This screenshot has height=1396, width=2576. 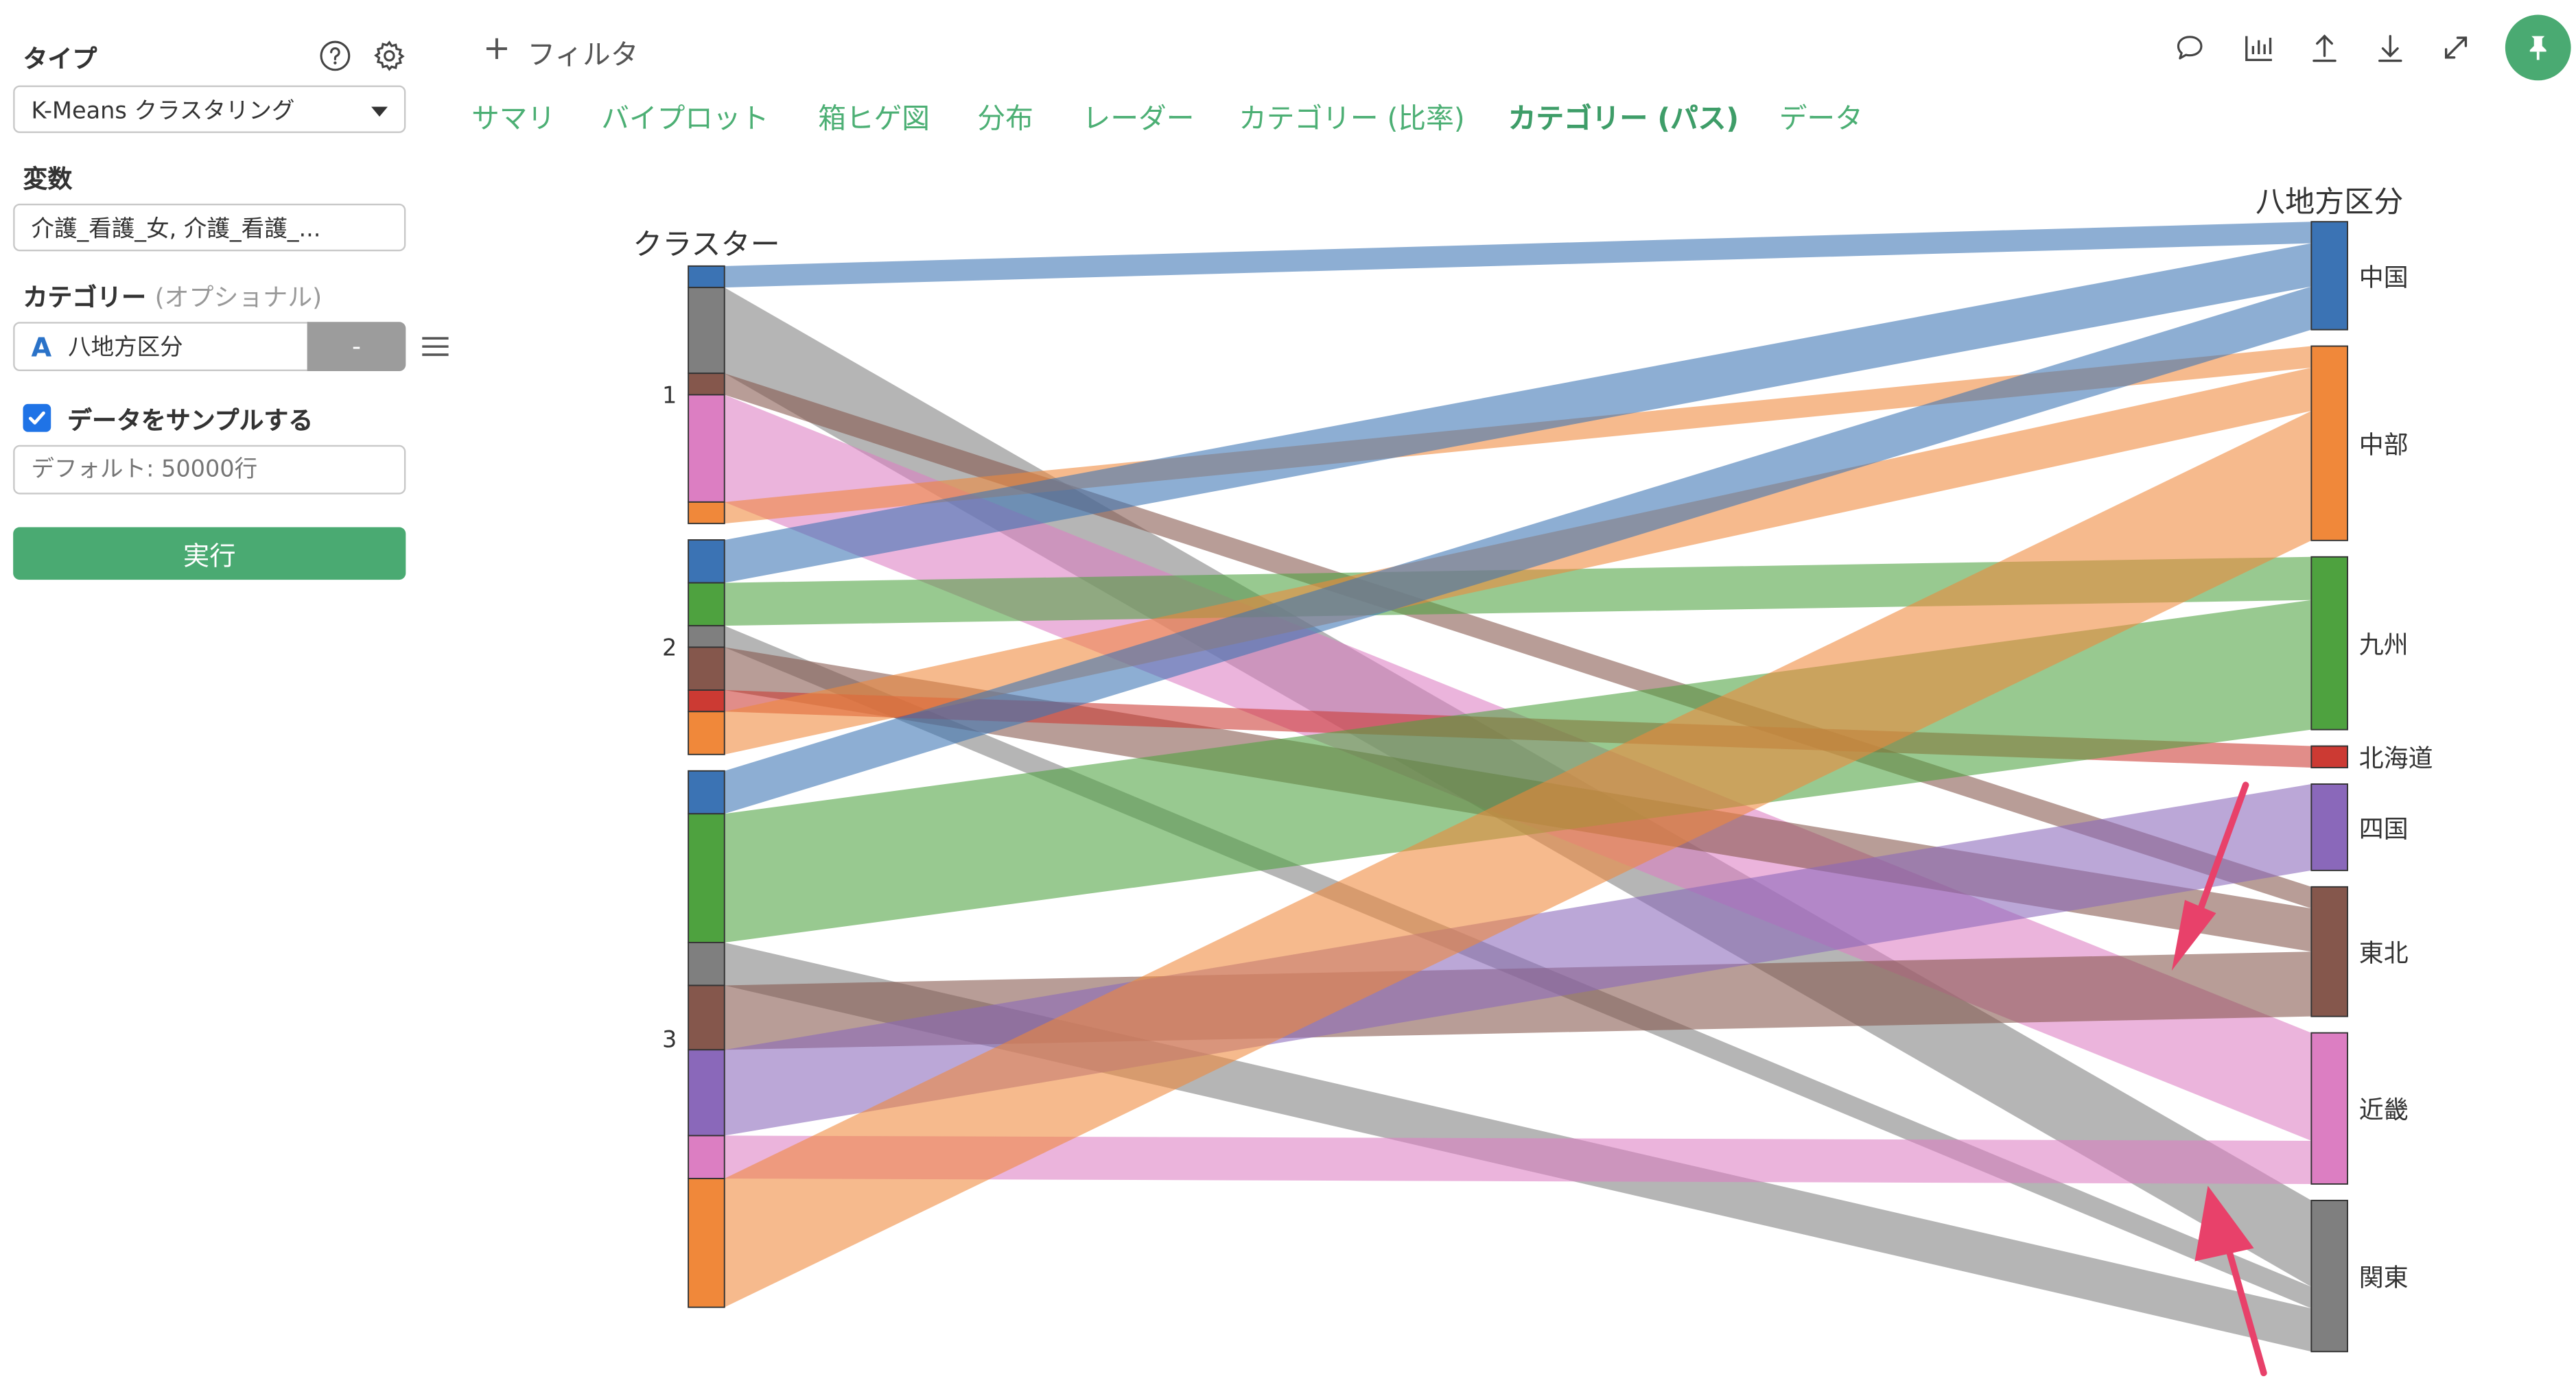 I want to click on cluster-segment-1-近畿, so click(x=706, y=448).